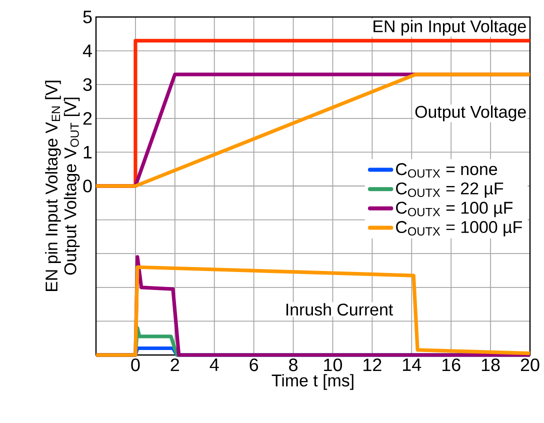 The height and width of the screenshot is (423, 544). What do you see at coordinates (340, 309) in the screenshot?
I see `annotation: Inrush Current` at bounding box center [340, 309].